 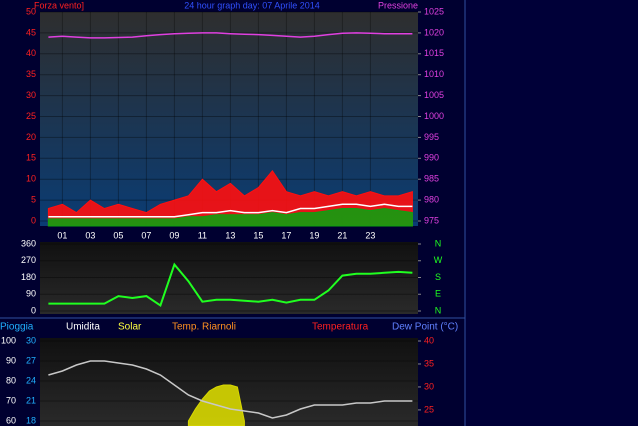 I want to click on y2-tick-label: 975, so click(x=431, y=220).